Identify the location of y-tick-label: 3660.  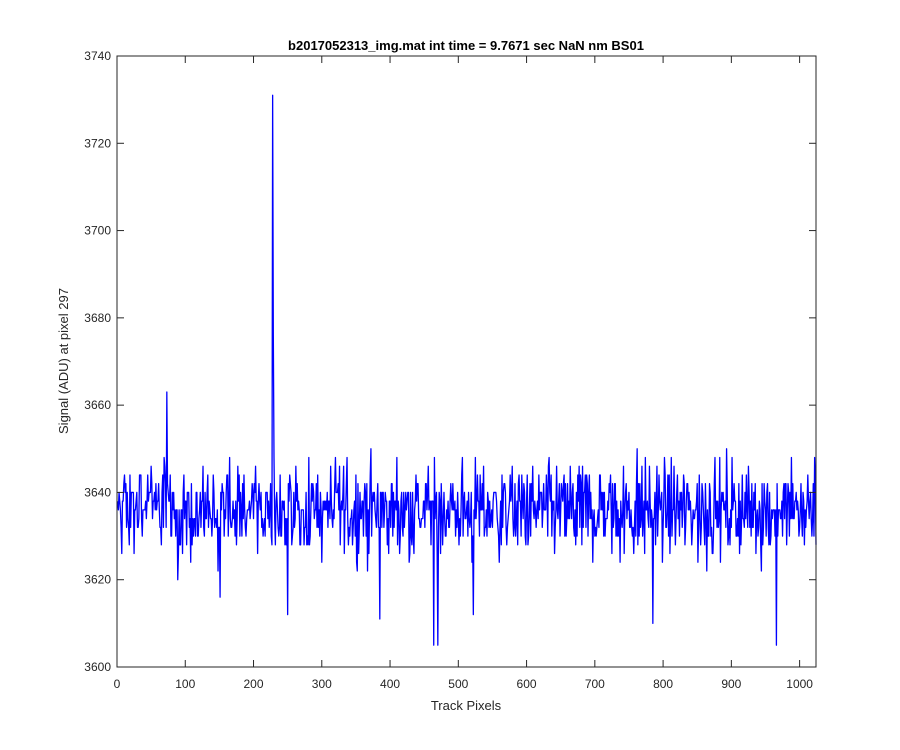
(97, 405).